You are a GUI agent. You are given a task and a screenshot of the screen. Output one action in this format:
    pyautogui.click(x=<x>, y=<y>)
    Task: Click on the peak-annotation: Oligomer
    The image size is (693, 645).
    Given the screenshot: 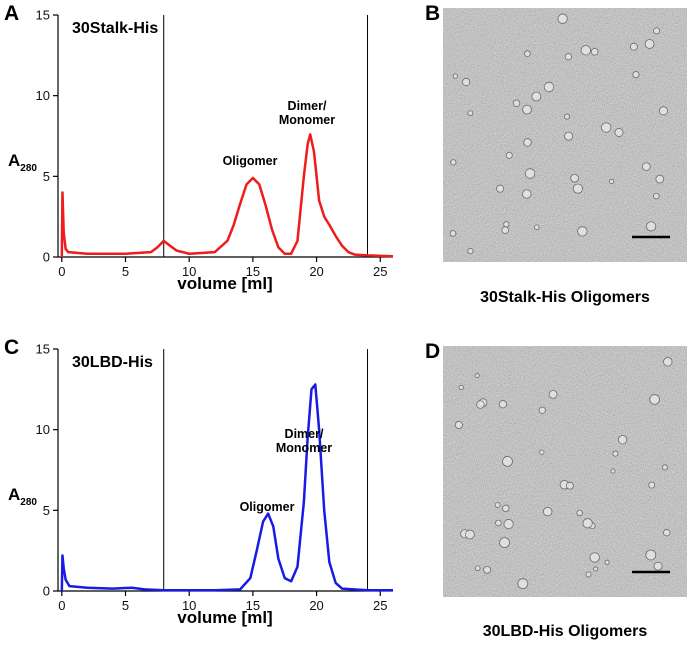 What is the action you would take?
    pyautogui.click(x=267, y=507)
    